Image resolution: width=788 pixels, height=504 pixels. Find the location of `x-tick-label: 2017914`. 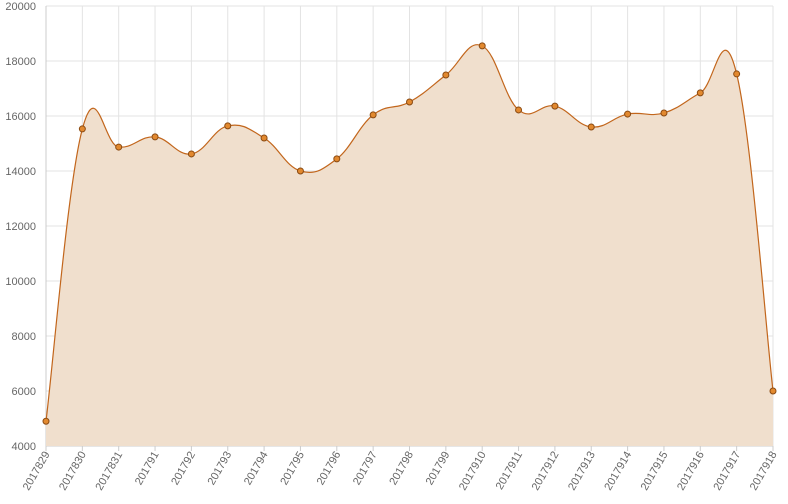

x-tick-label: 2017914 is located at coordinates (618, 471).